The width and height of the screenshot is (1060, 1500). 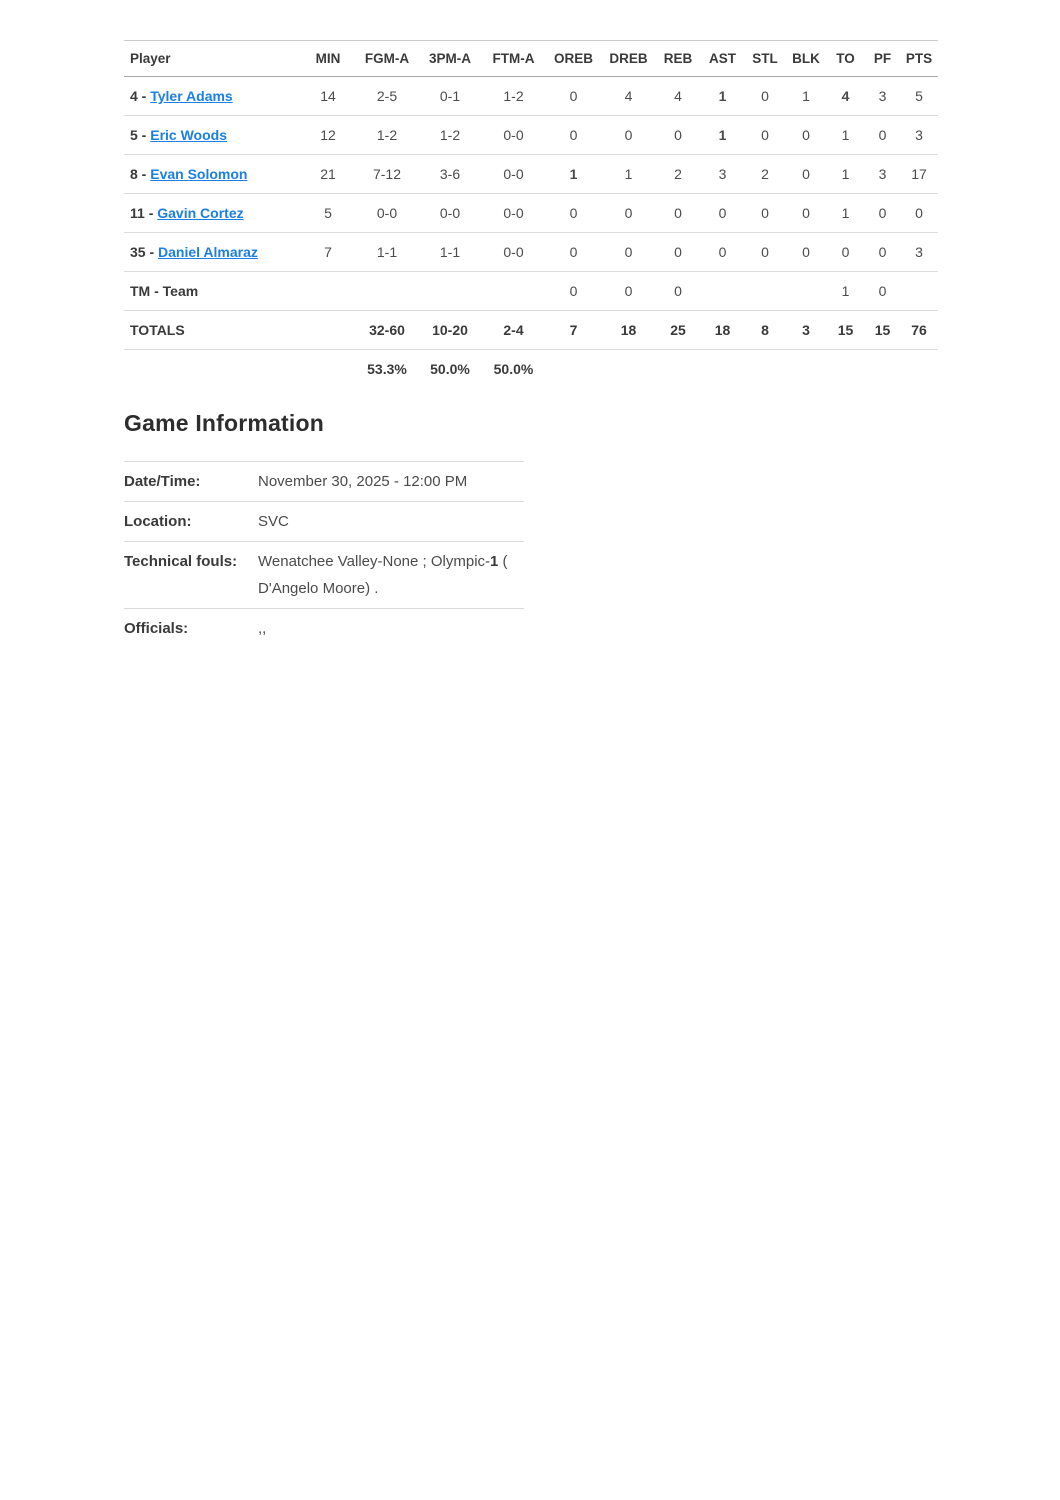 I want to click on player-cell: 4 - Tyler Adams, so click(x=212, y=96).